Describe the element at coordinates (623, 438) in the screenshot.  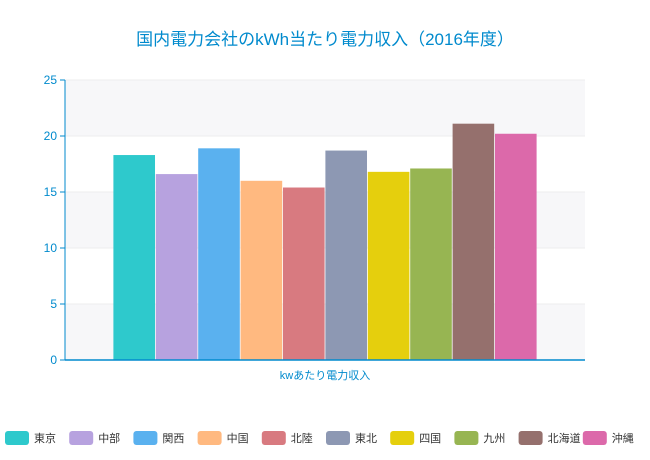
I see `legend-label: 沖縄` at that location.